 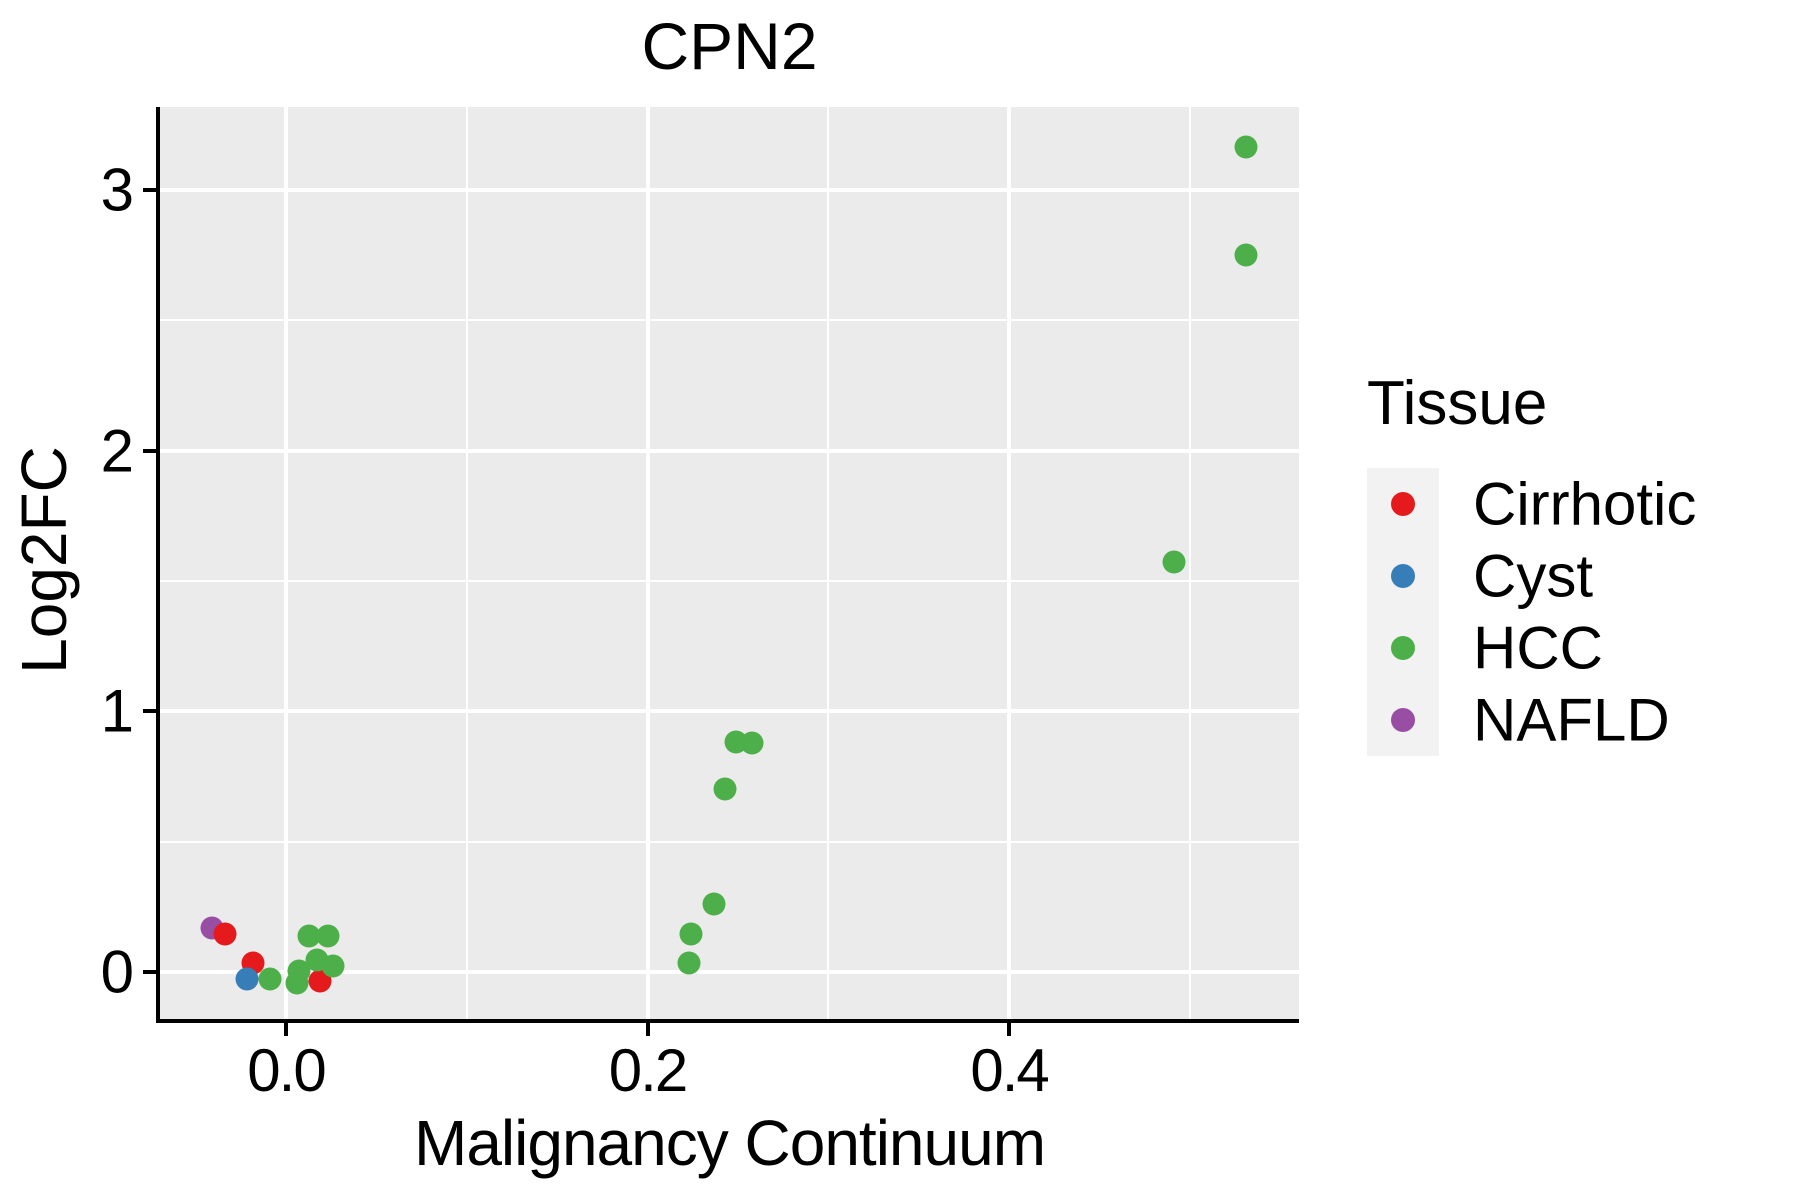 I want to click on legend-label-hcc: HCC, so click(x=1538, y=648).